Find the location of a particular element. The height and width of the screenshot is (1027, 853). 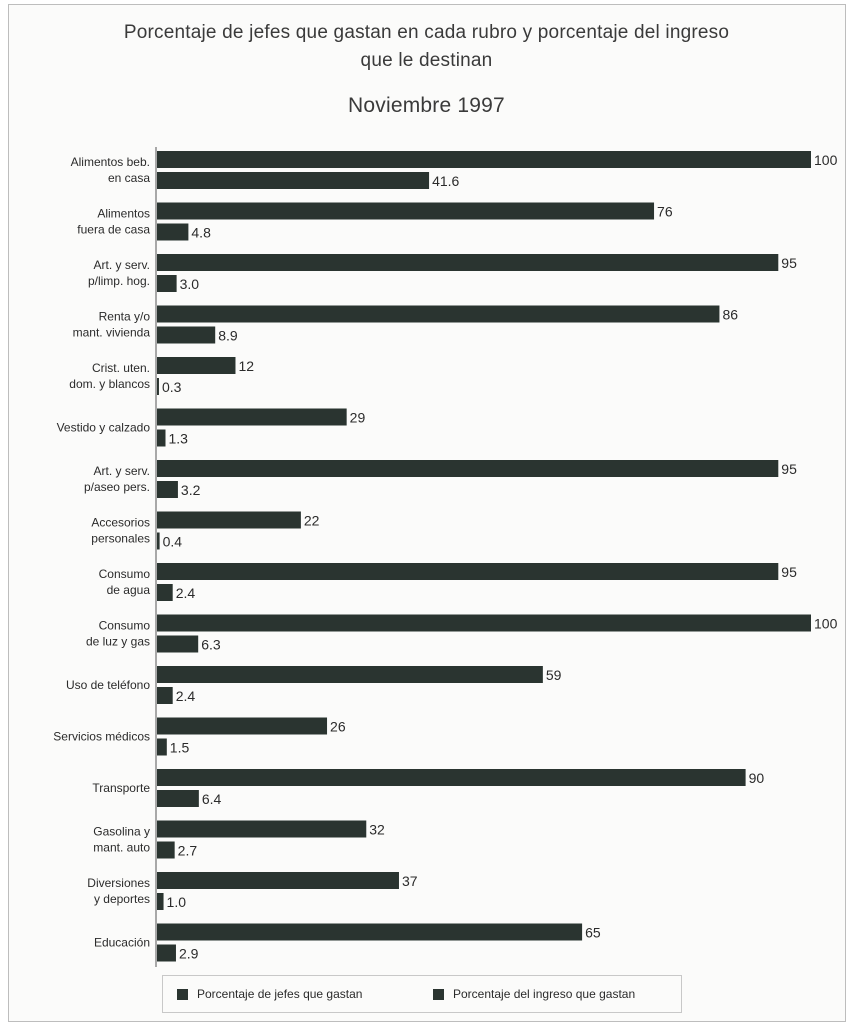

value-label-ingreso: 1.0 is located at coordinates (177, 902).